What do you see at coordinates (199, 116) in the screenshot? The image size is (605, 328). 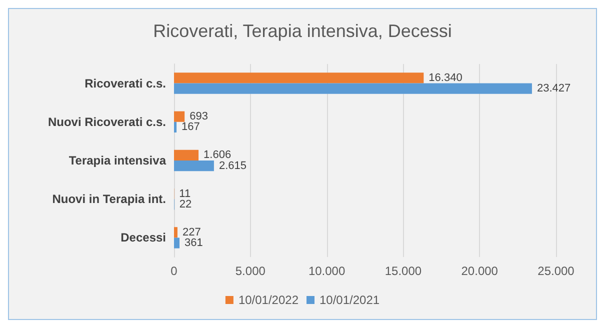 I see `data-label: 693` at bounding box center [199, 116].